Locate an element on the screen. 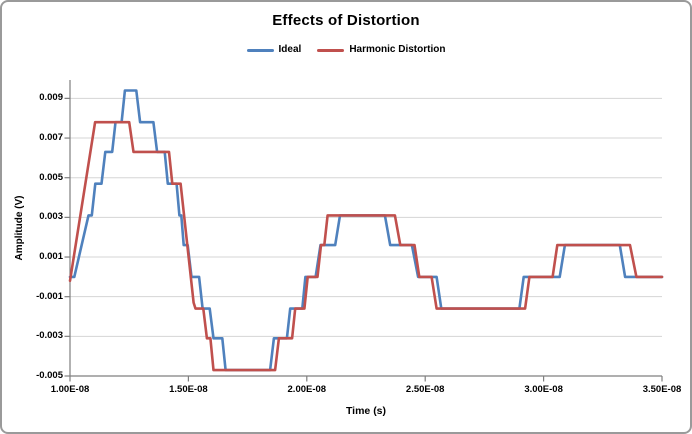 The height and width of the screenshot is (434, 692). x-tick-label: 3.50E-08 is located at coordinates (662, 389).